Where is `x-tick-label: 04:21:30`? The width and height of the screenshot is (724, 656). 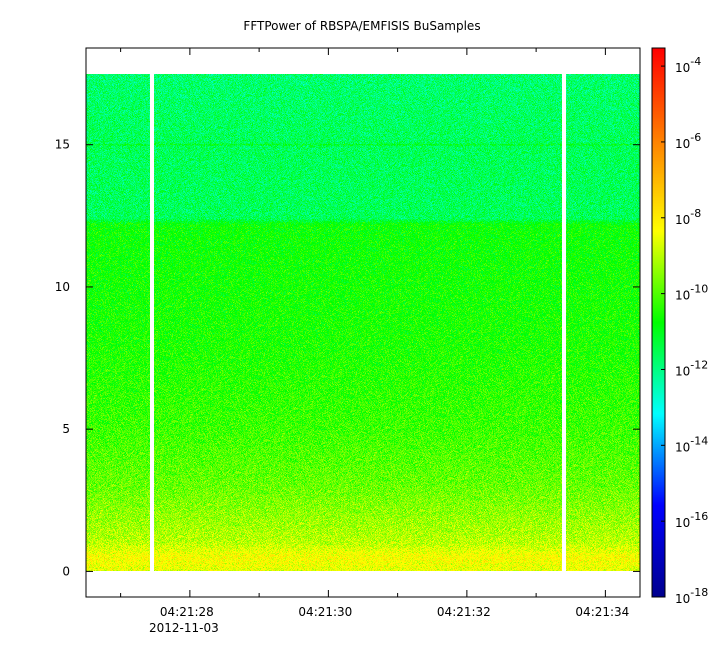
x-tick-label: 04:21:30 is located at coordinates (325, 612).